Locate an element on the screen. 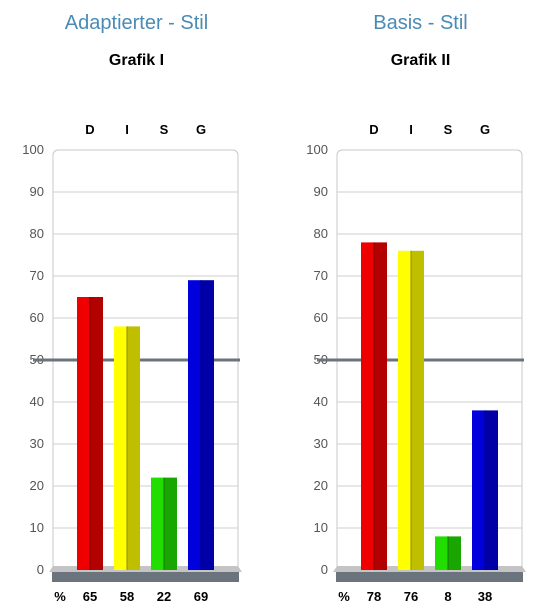 The image size is (546, 611). data-label: 78 is located at coordinates (374, 596).